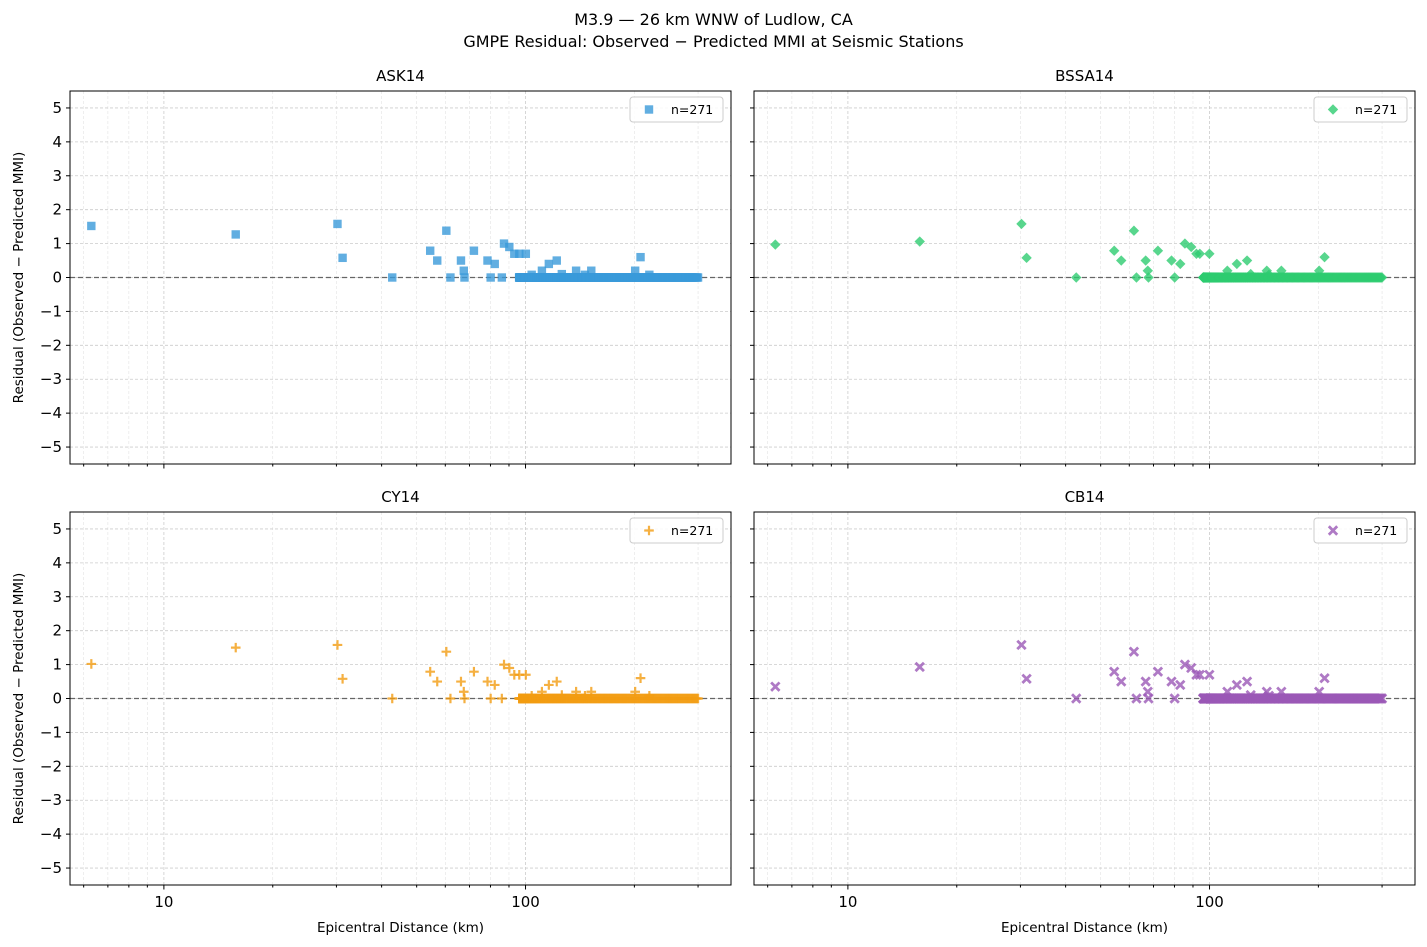 This screenshot has width=1427, height=947. I want to click on y-tick-label: −3, so click(51, 379).